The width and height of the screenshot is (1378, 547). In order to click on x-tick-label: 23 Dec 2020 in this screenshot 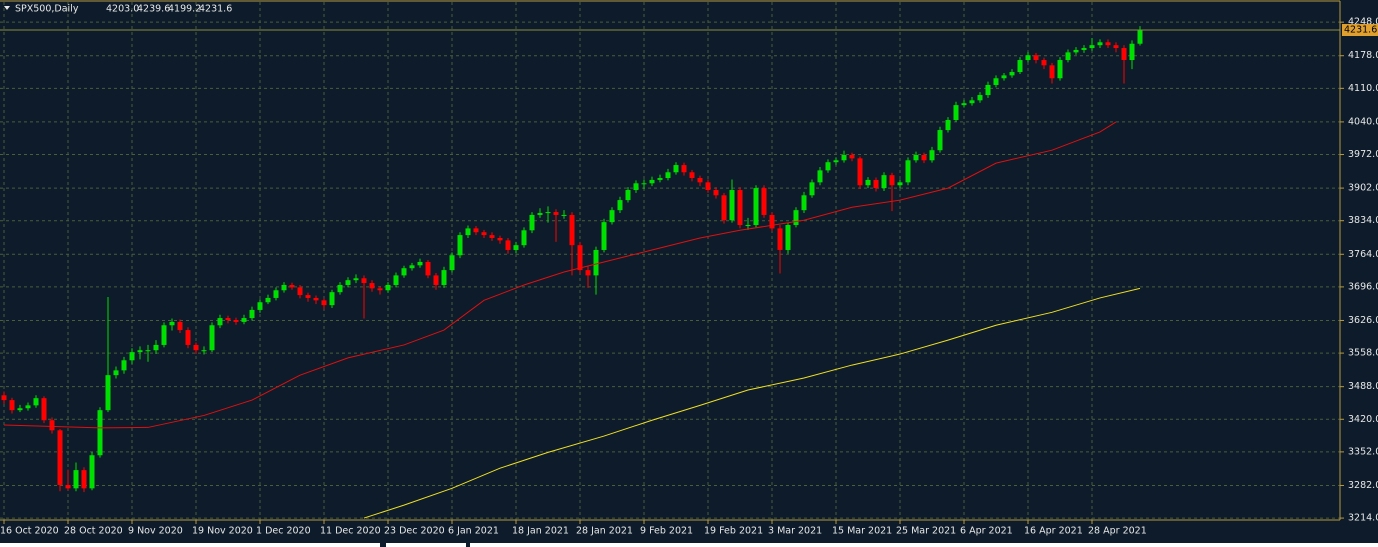, I will do `click(414, 531)`.